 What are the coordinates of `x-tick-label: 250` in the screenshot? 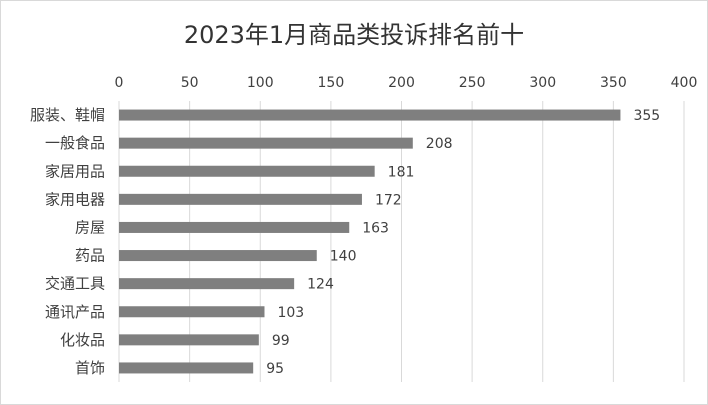 It's located at (472, 83).